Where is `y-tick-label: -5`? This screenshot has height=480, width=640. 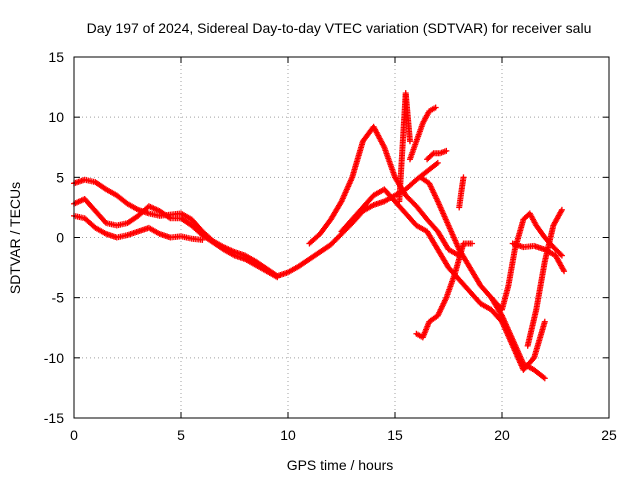 y-tick-label: -5 is located at coordinates (58, 298).